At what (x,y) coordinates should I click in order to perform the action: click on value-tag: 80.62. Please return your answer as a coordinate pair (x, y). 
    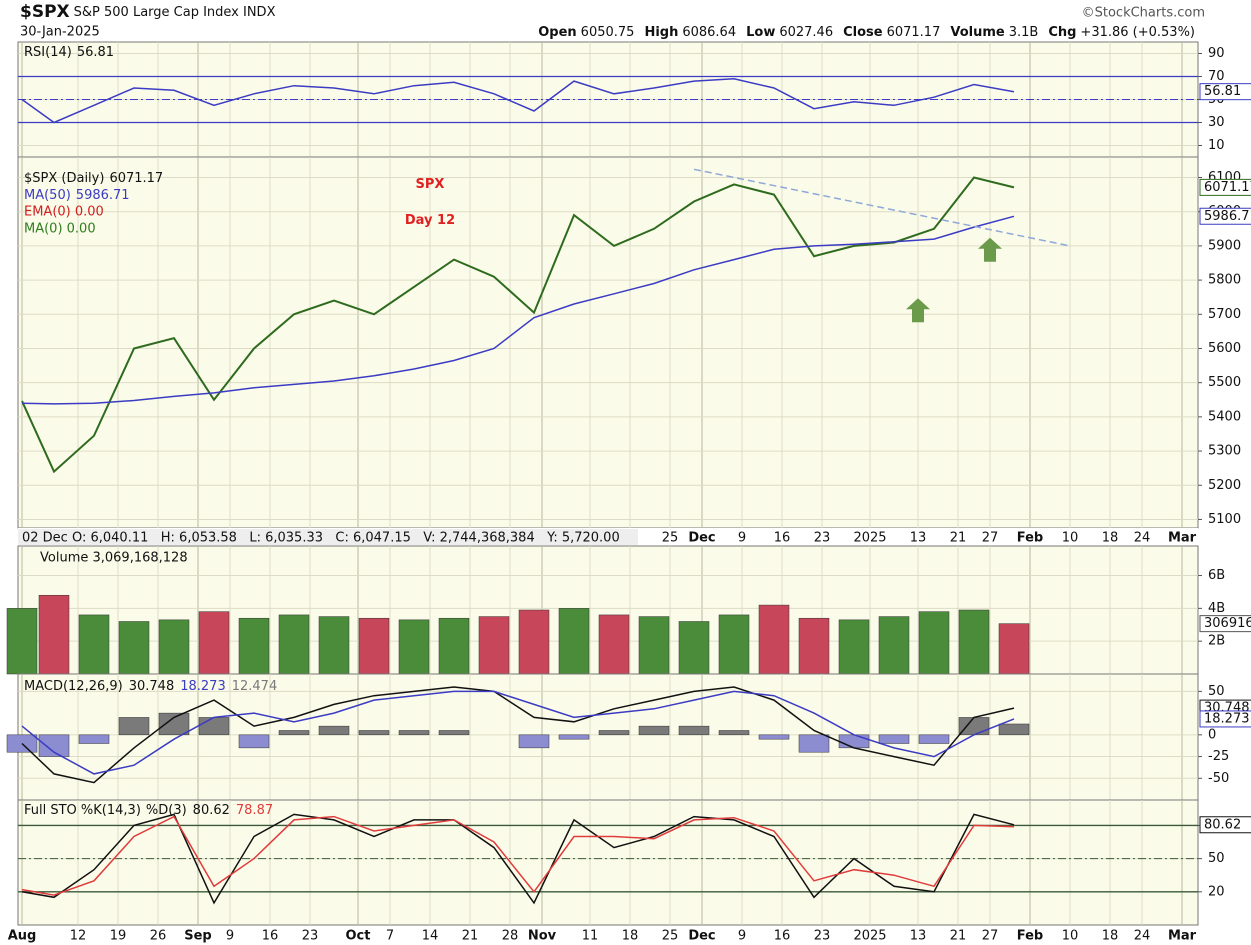
    Looking at the image, I should click on (1222, 824).